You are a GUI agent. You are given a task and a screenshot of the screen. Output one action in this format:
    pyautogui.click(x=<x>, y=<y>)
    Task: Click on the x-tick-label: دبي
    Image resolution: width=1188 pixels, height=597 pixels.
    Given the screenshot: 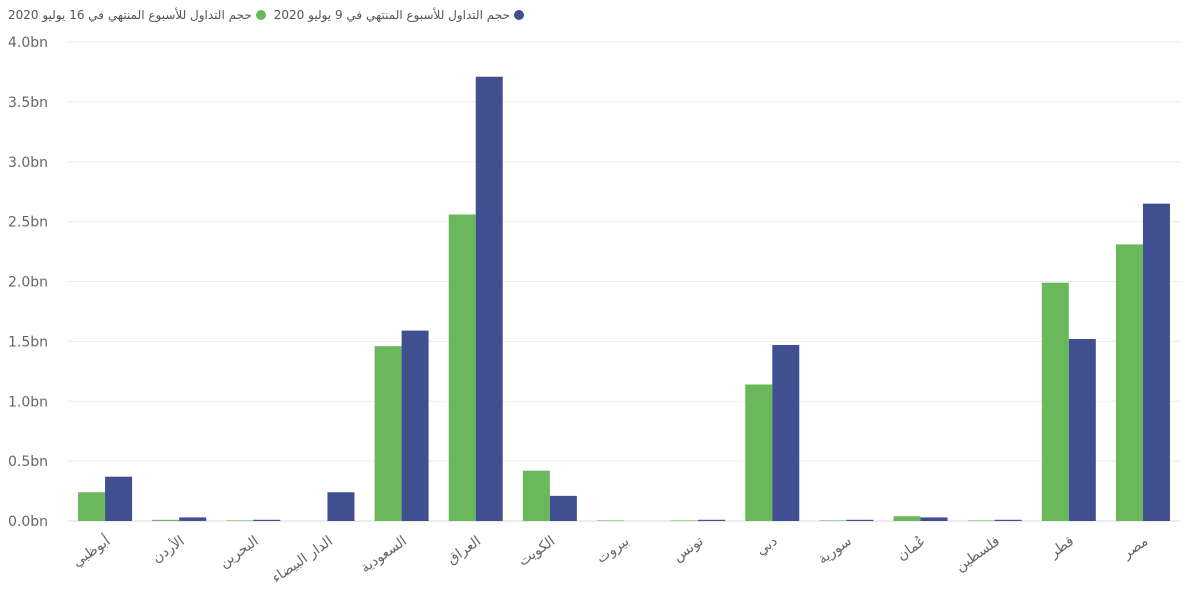 What is the action you would take?
    pyautogui.click(x=767, y=546)
    